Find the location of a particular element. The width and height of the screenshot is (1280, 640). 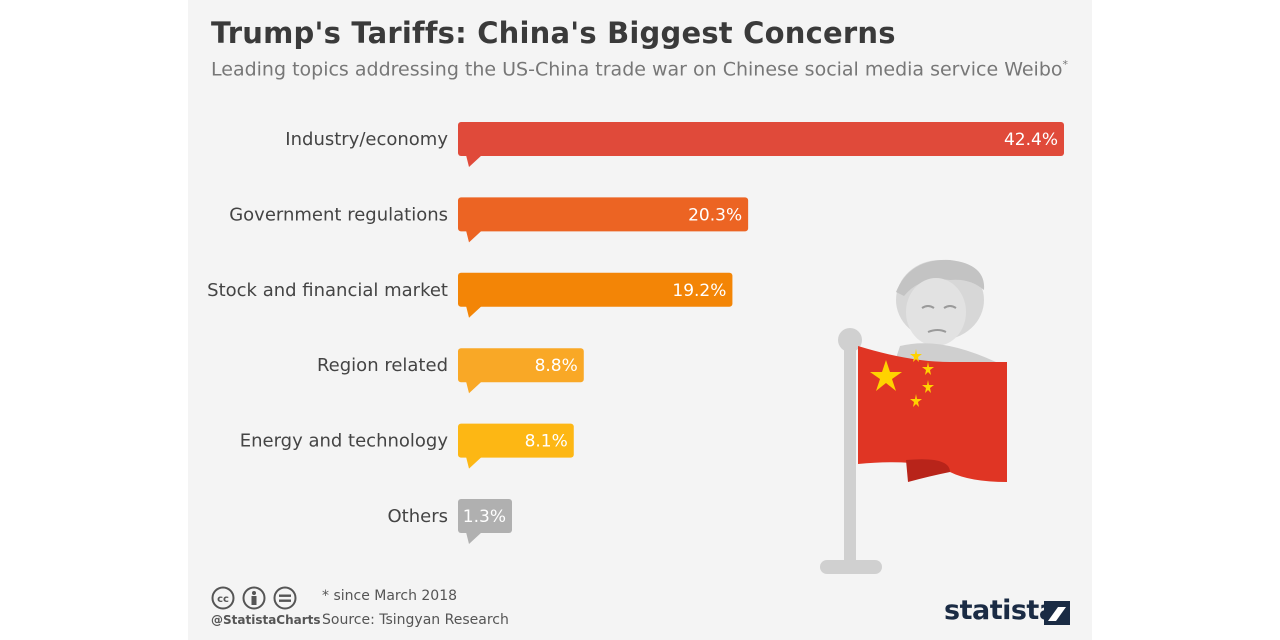

source-note: Source: Tsingyan Research is located at coordinates (415, 620).